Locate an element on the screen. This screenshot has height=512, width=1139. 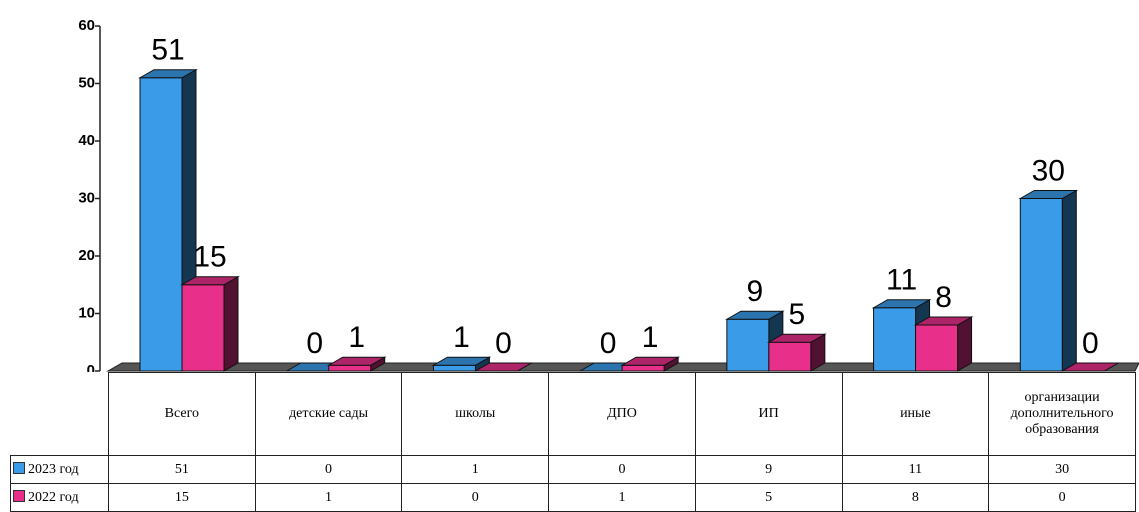
legend-cell: 2023 год is located at coordinates (59, 469).